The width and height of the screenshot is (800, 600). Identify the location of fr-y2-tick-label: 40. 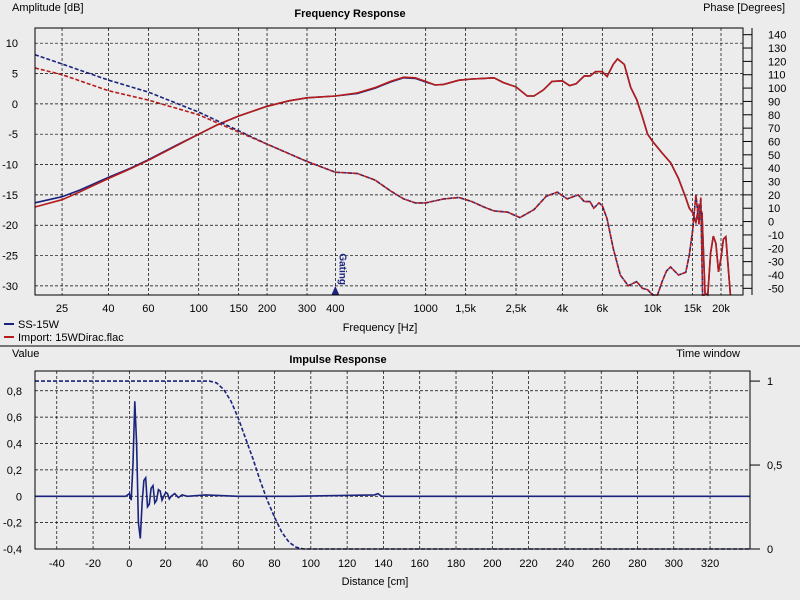
(774, 169).